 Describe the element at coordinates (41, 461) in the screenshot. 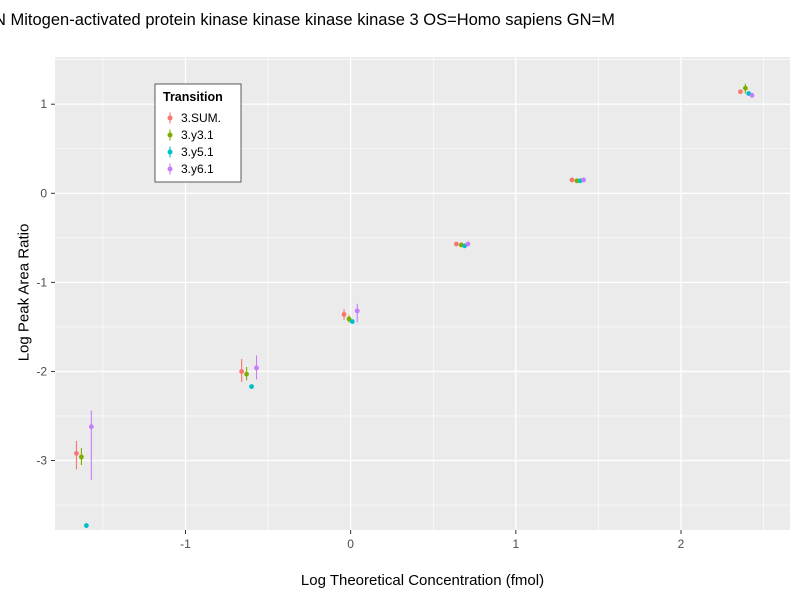

I see `y-tick-label: -3` at that location.